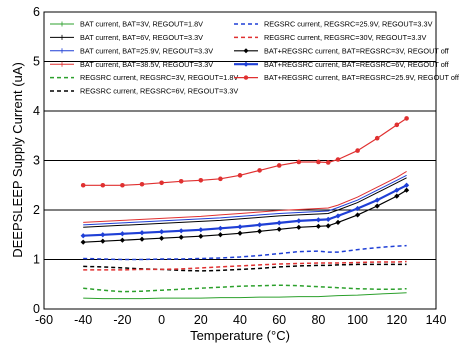 This screenshot has height=346, width=474. Describe the element at coordinates (201, 320) in the screenshot. I see `x-tick-label: 20` at that location.